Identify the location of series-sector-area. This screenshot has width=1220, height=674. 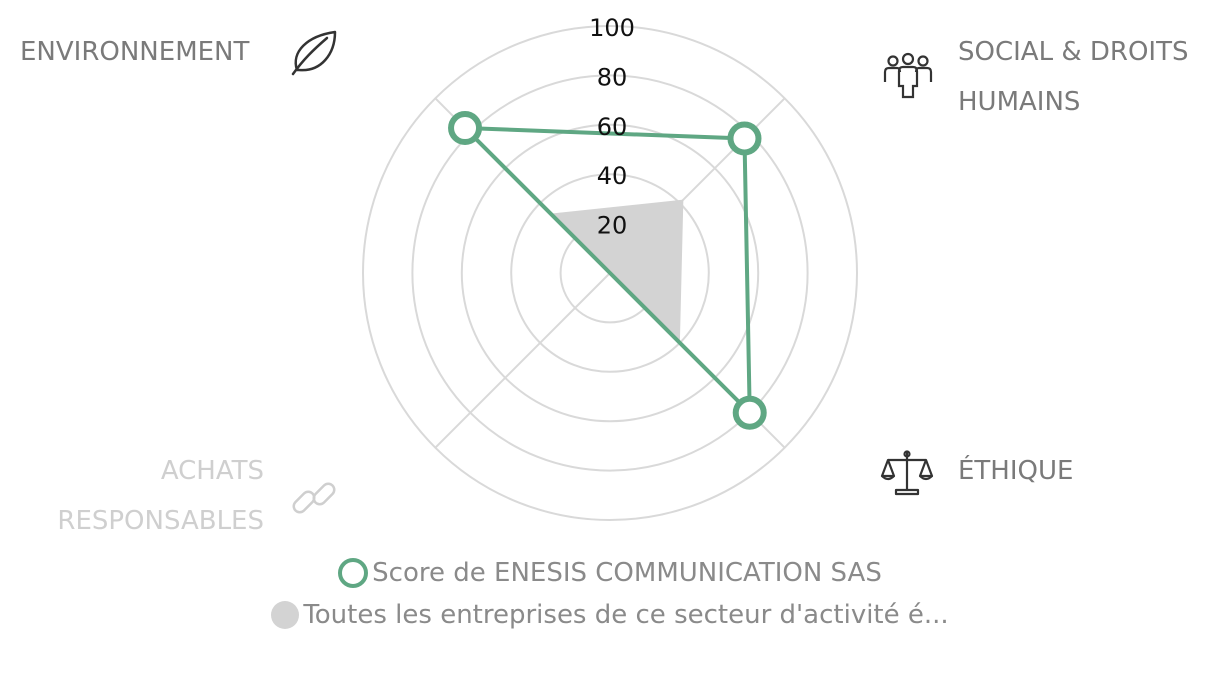
(617, 271).